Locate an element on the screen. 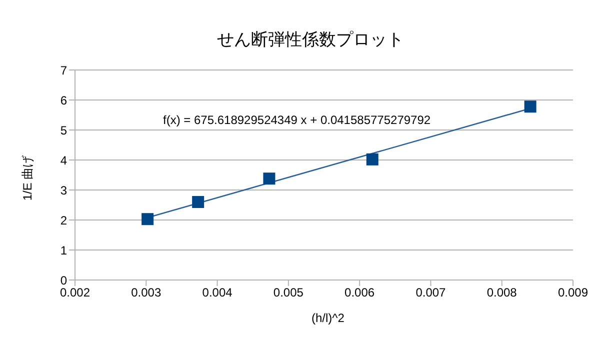 The image size is (605, 340). x-tick-label: 0.007 is located at coordinates (431, 293).